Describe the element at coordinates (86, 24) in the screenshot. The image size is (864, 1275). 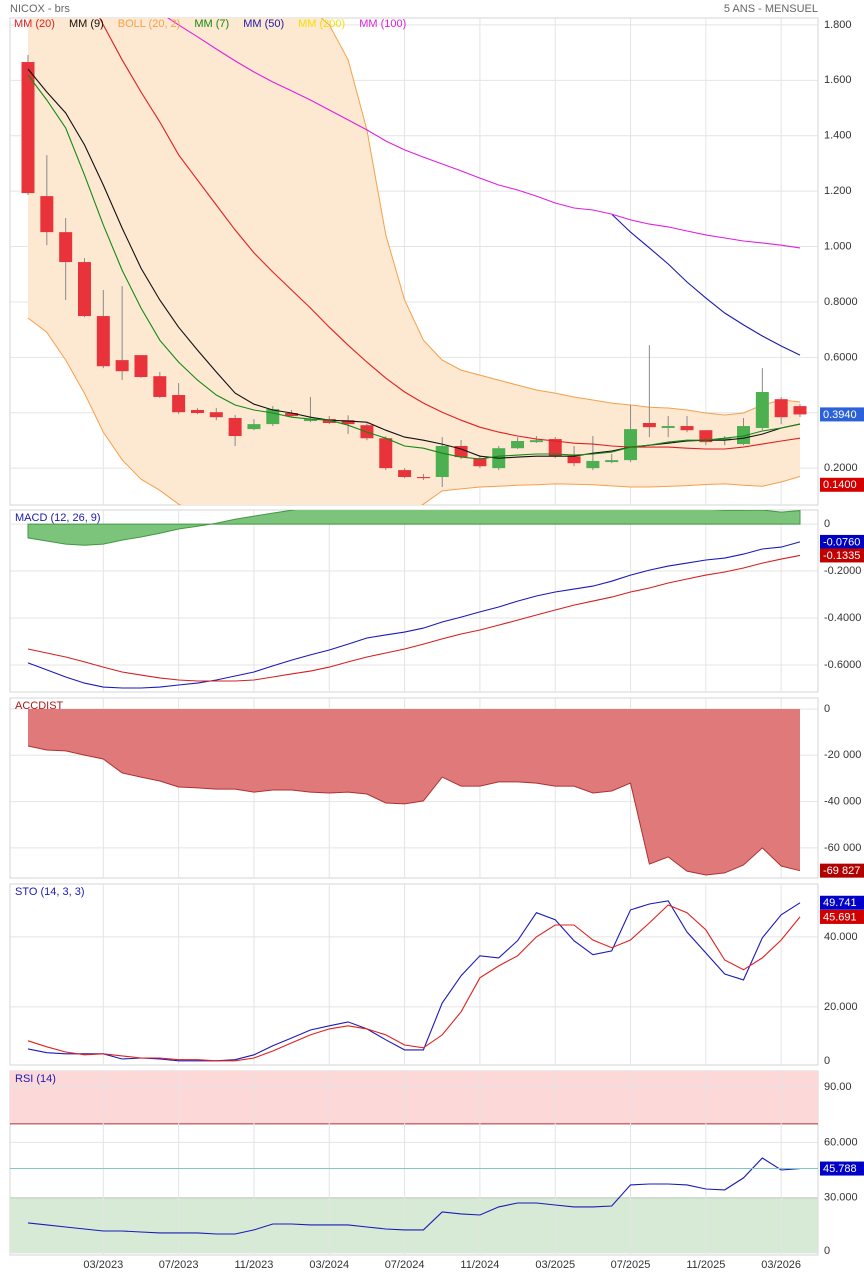
I see `legend-entry: MM (9)` at that location.